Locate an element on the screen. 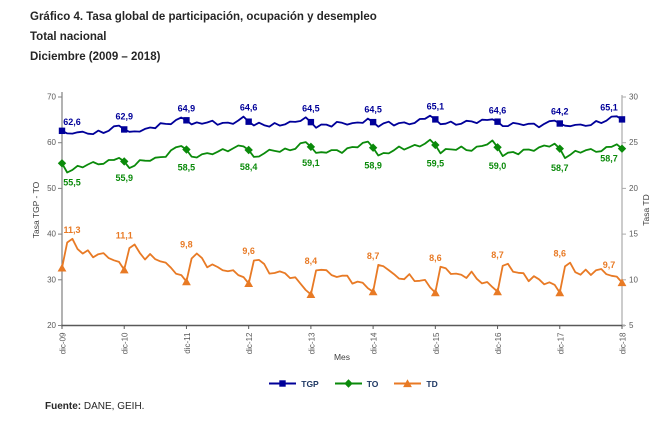  svg-text: dic-16 is located at coordinates (498, 343).